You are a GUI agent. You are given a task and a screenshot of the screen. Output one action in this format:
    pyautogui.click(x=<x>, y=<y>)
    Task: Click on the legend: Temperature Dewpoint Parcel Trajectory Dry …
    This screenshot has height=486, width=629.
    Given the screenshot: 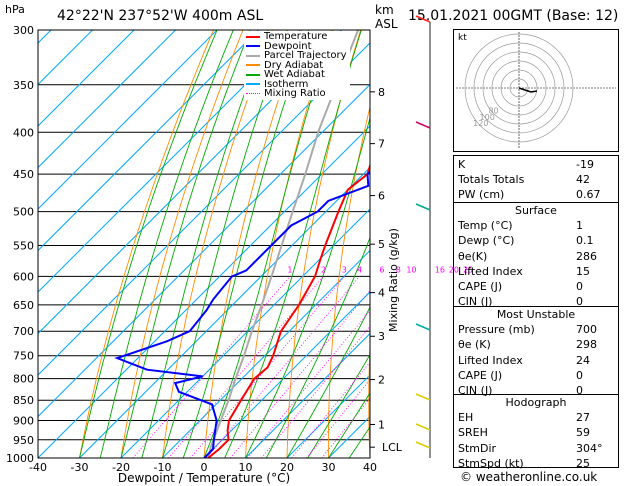 What is the action you would take?
    pyautogui.click(x=297, y=65)
    